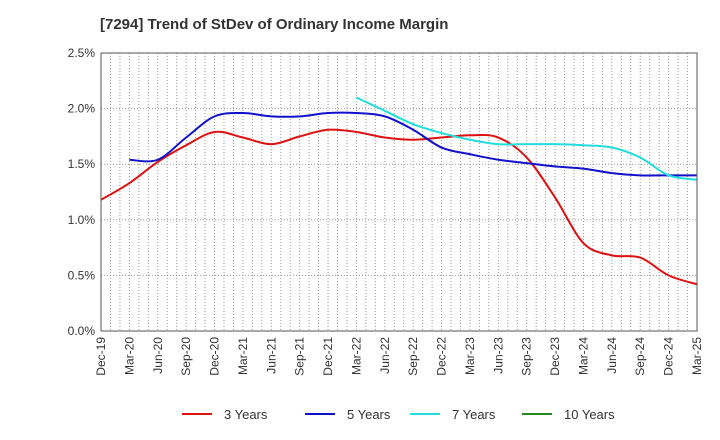  Describe the element at coordinates (82, 53) in the screenshot. I see `y-tick-label: 2.5%` at that location.